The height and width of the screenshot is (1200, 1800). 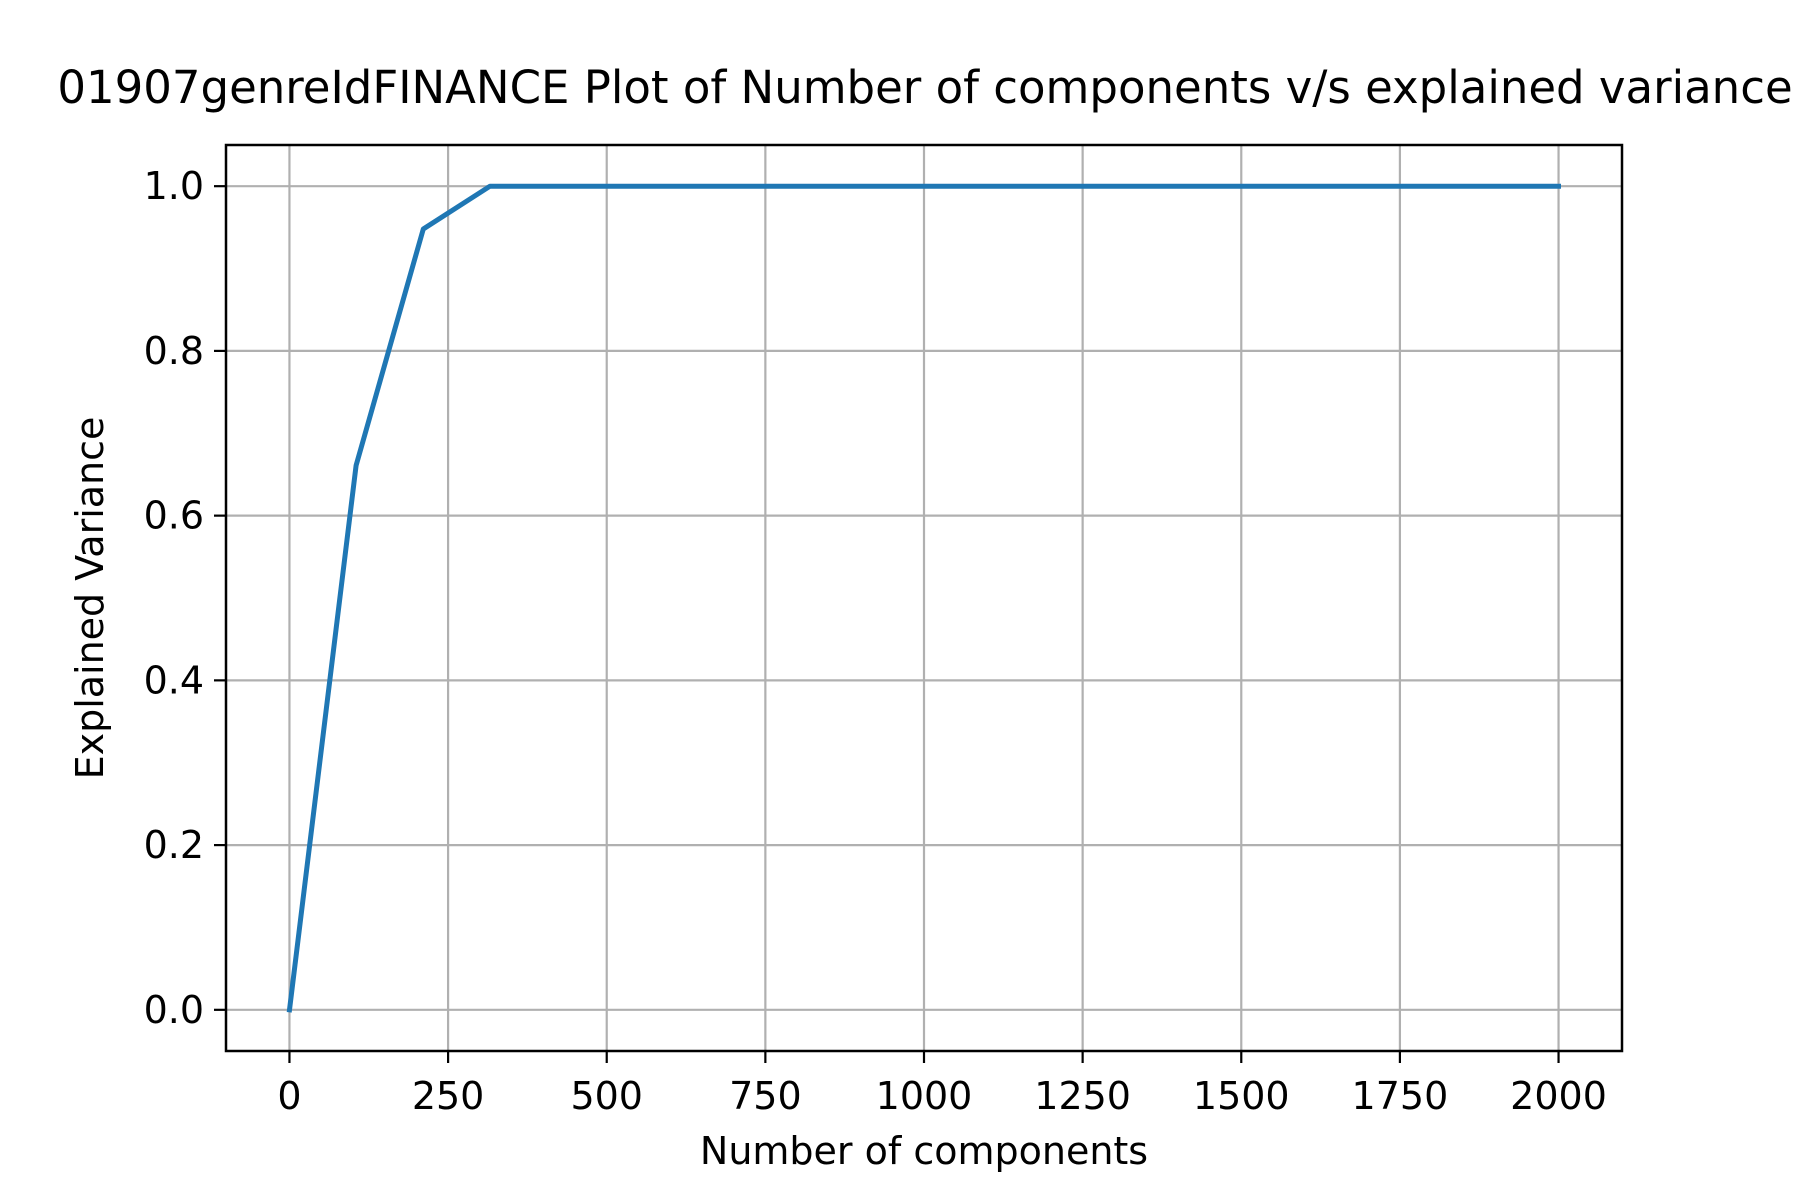 What do you see at coordinates (1082, 1096) in the screenshot?
I see `x-tick-label: 1250` at bounding box center [1082, 1096].